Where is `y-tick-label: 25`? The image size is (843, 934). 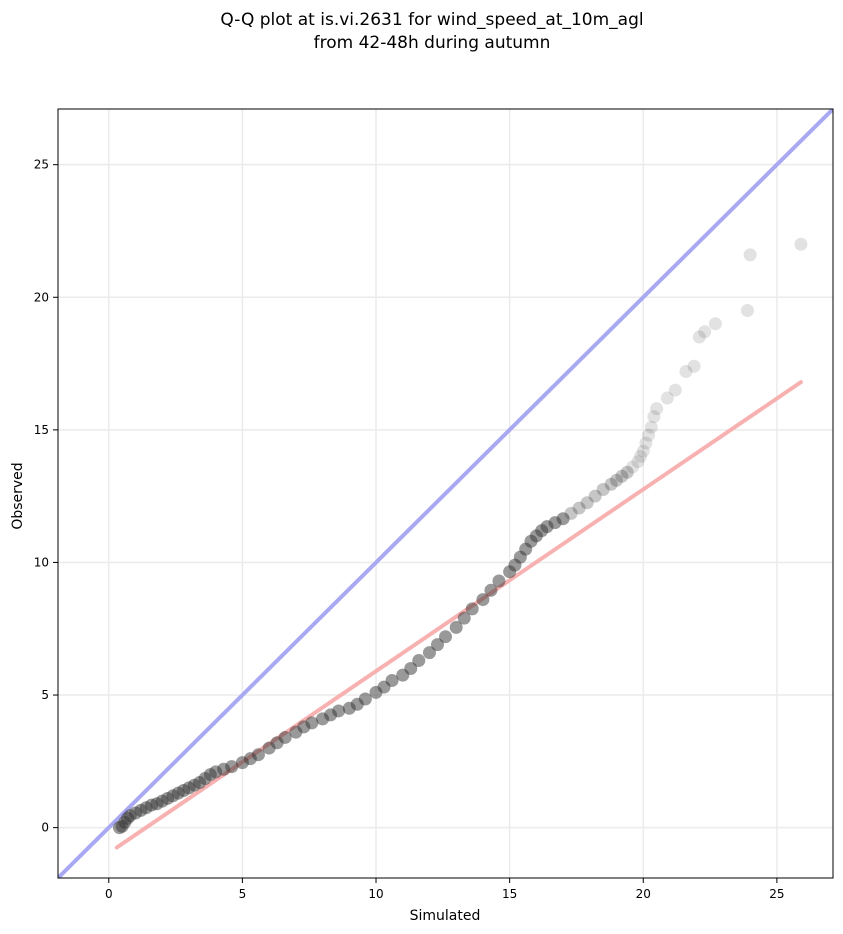 y-tick-label: 25 is located at coordinates (41, 165).